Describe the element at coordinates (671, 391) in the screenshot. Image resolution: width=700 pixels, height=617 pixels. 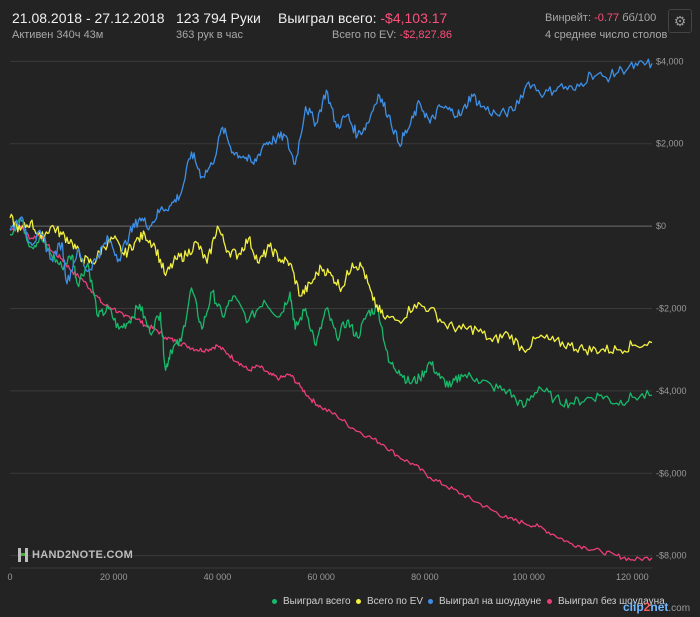
I see `y-tick-label: -$4,000` at that location.